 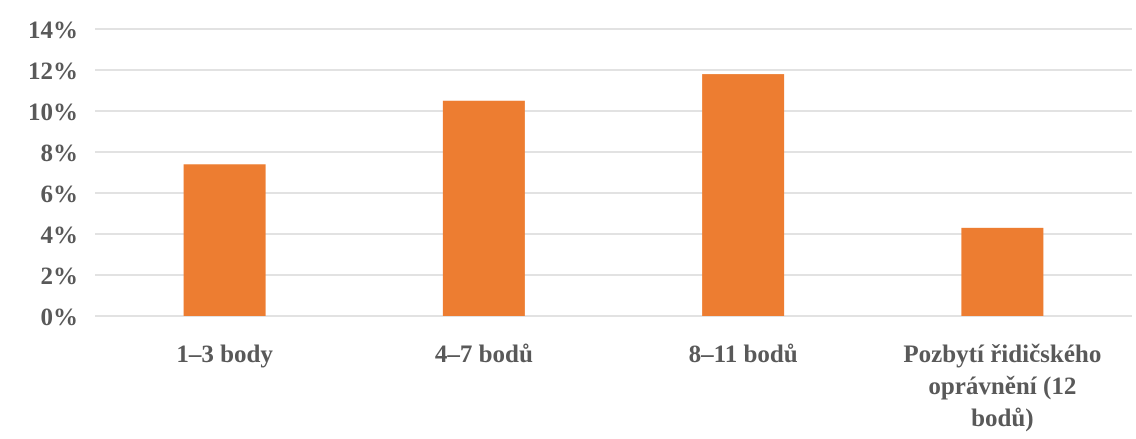 I want to click on y-tick-label: 12%, so click(x=53, y=71).